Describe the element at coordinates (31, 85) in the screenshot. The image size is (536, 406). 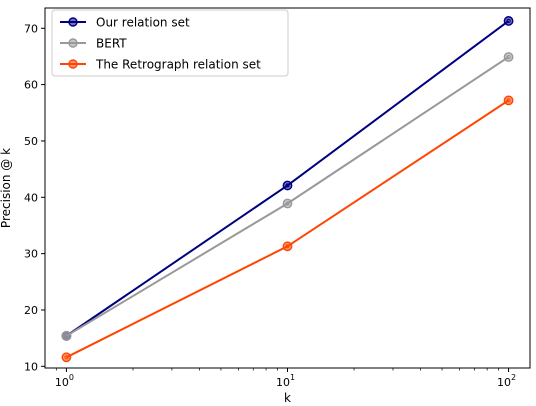
I see `y-tick-label: 60` at that location.